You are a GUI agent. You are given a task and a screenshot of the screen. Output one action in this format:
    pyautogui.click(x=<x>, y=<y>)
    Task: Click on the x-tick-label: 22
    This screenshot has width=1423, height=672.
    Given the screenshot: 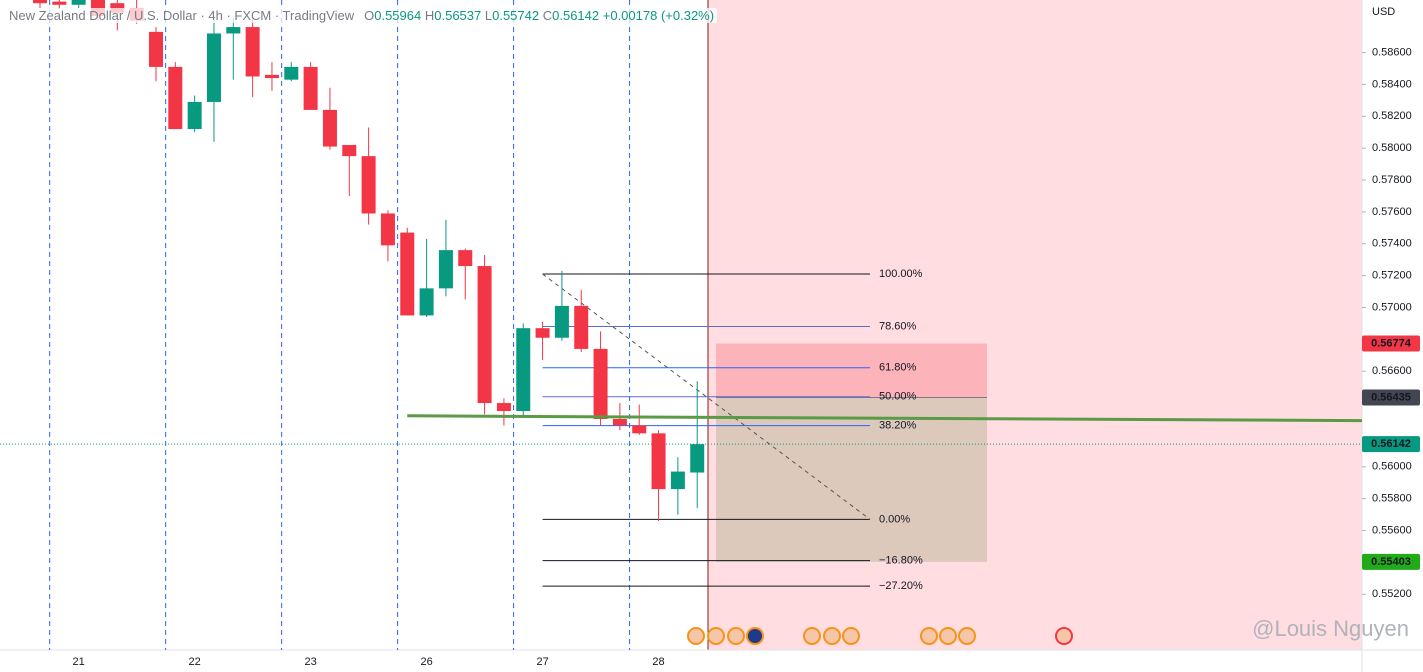 What is the action you would take?
    pyautogui.click(x=195, y=662)
    